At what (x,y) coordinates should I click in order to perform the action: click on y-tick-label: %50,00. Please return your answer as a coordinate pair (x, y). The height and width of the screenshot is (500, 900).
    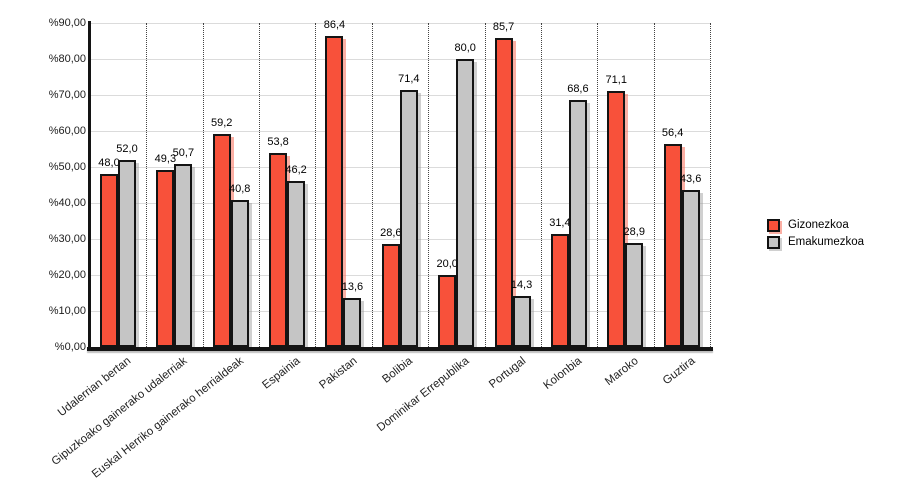
    Looking at the image, I should click on (67, 167).